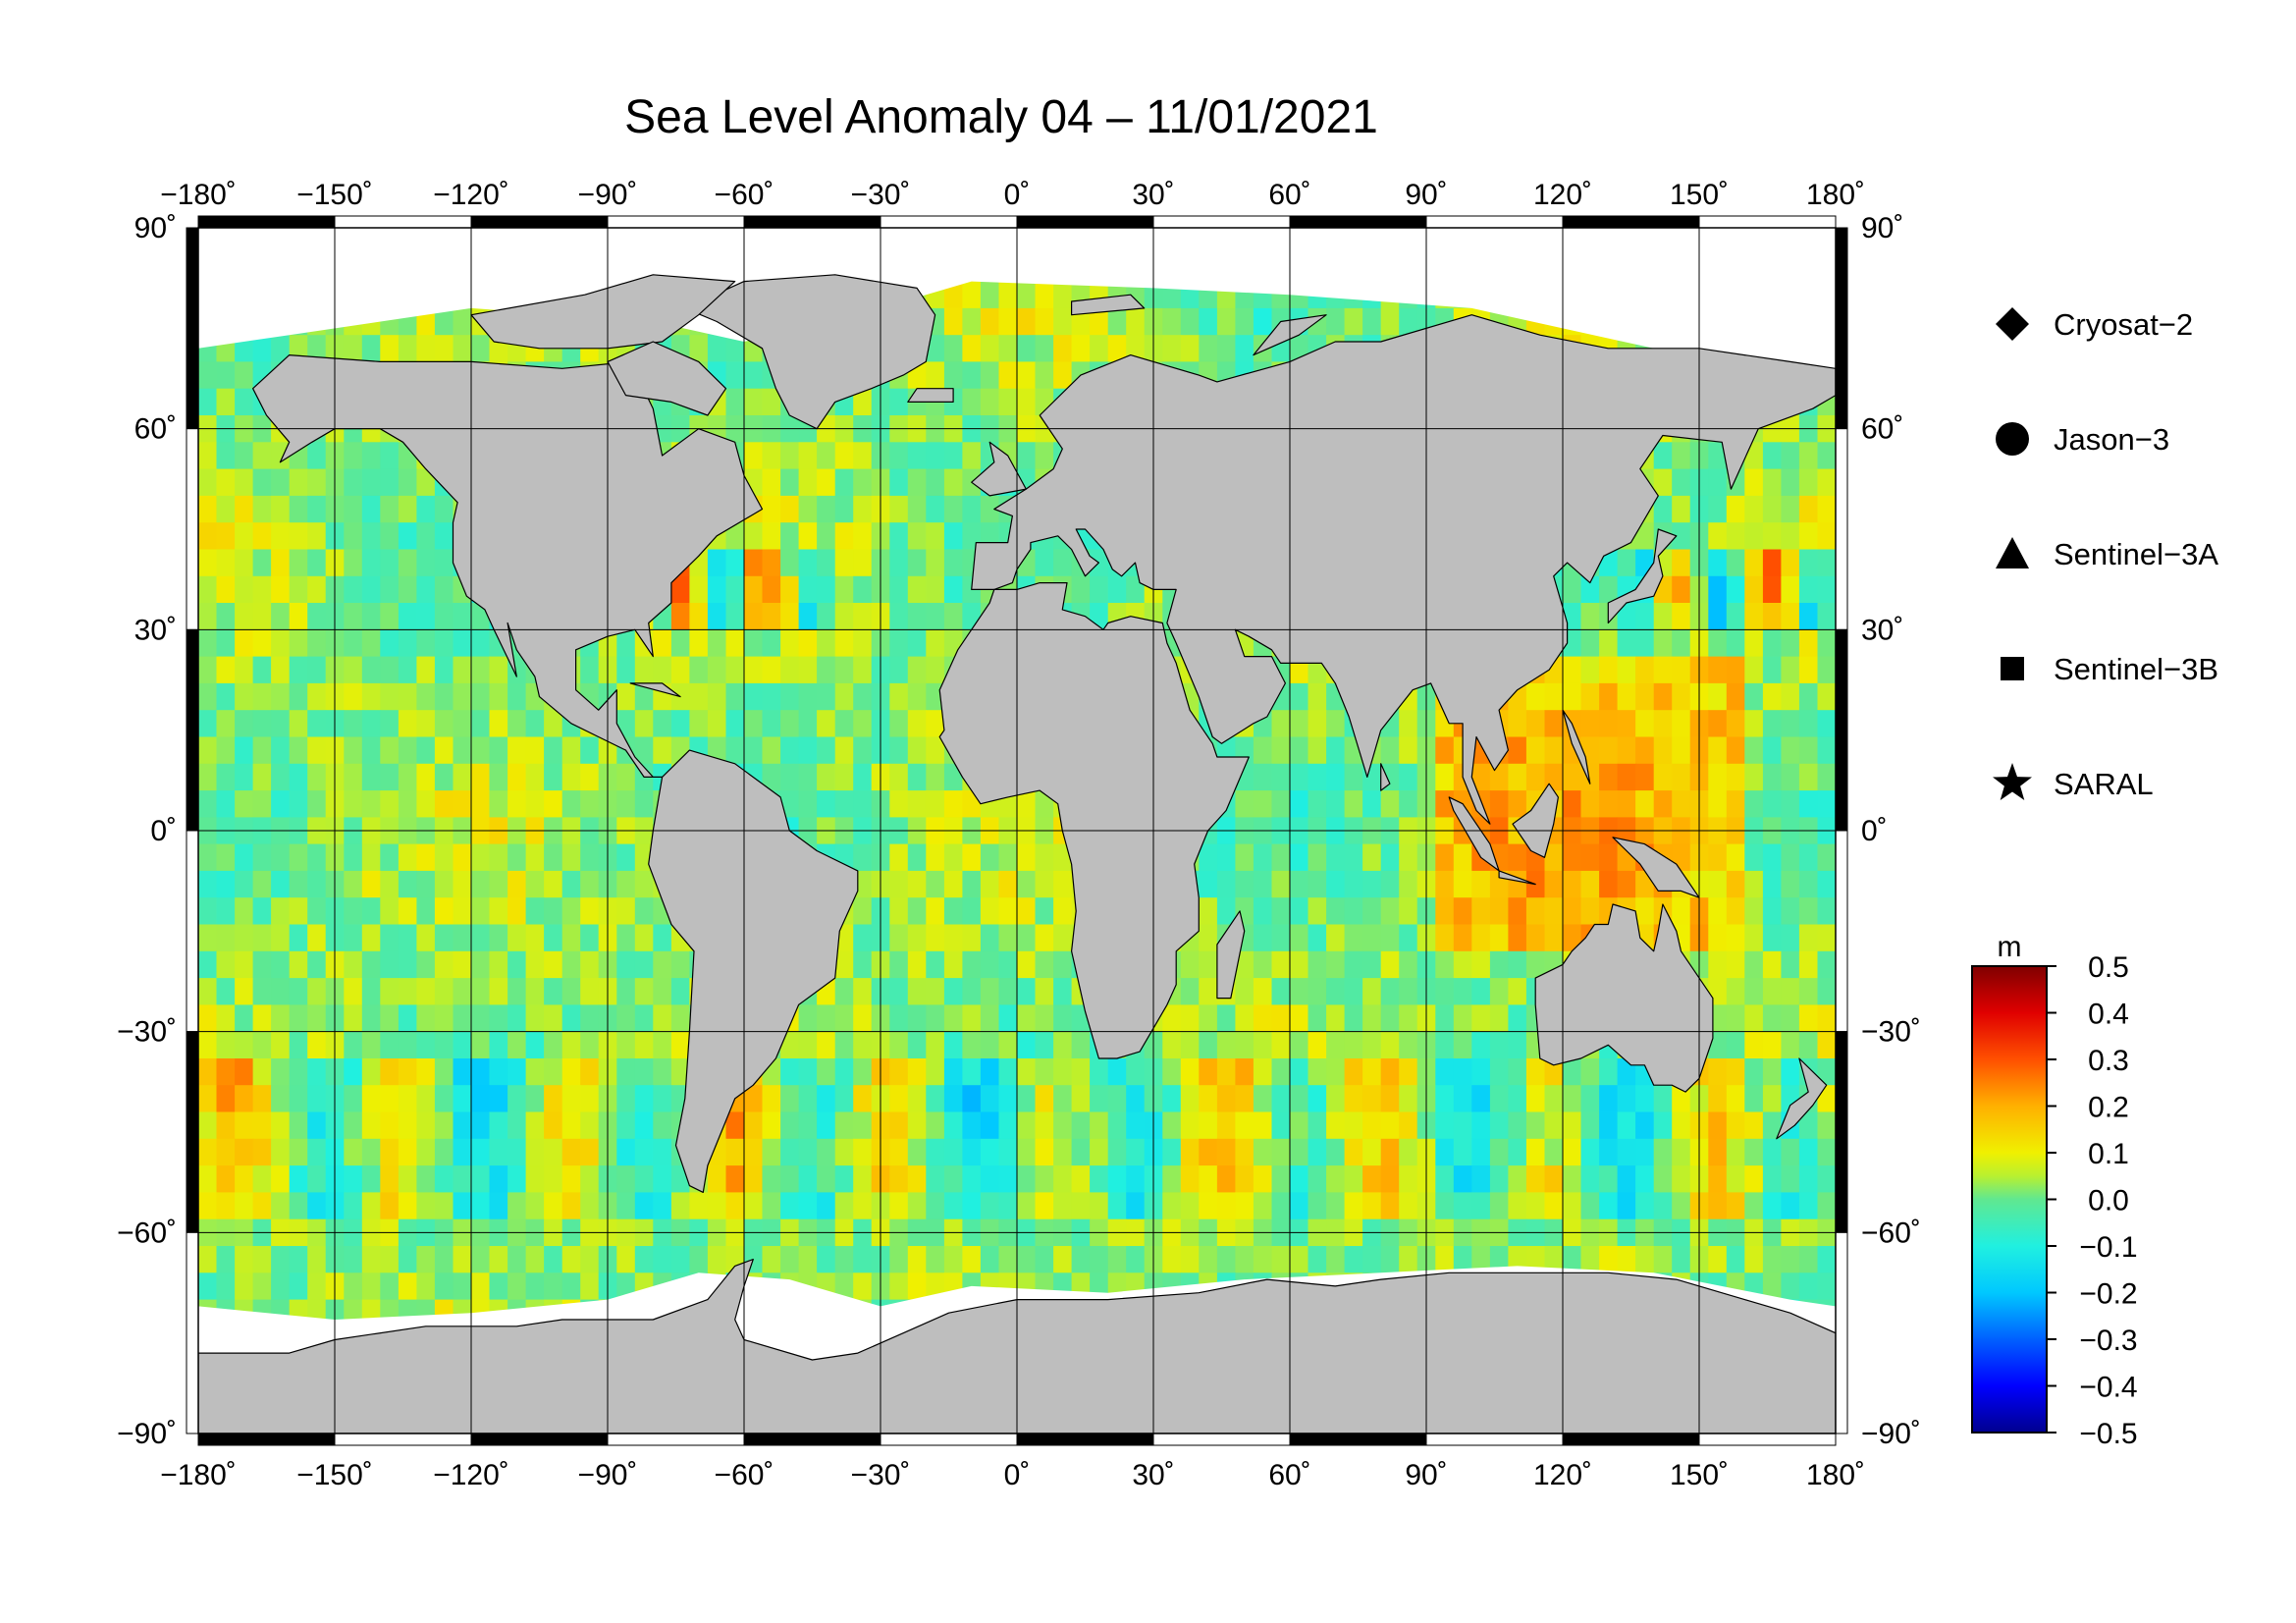  What do you see at coordinates (744, 195) in the screenshot?
I see `lon-tick-label-top: −60˚` at bounding box center [744, 195].